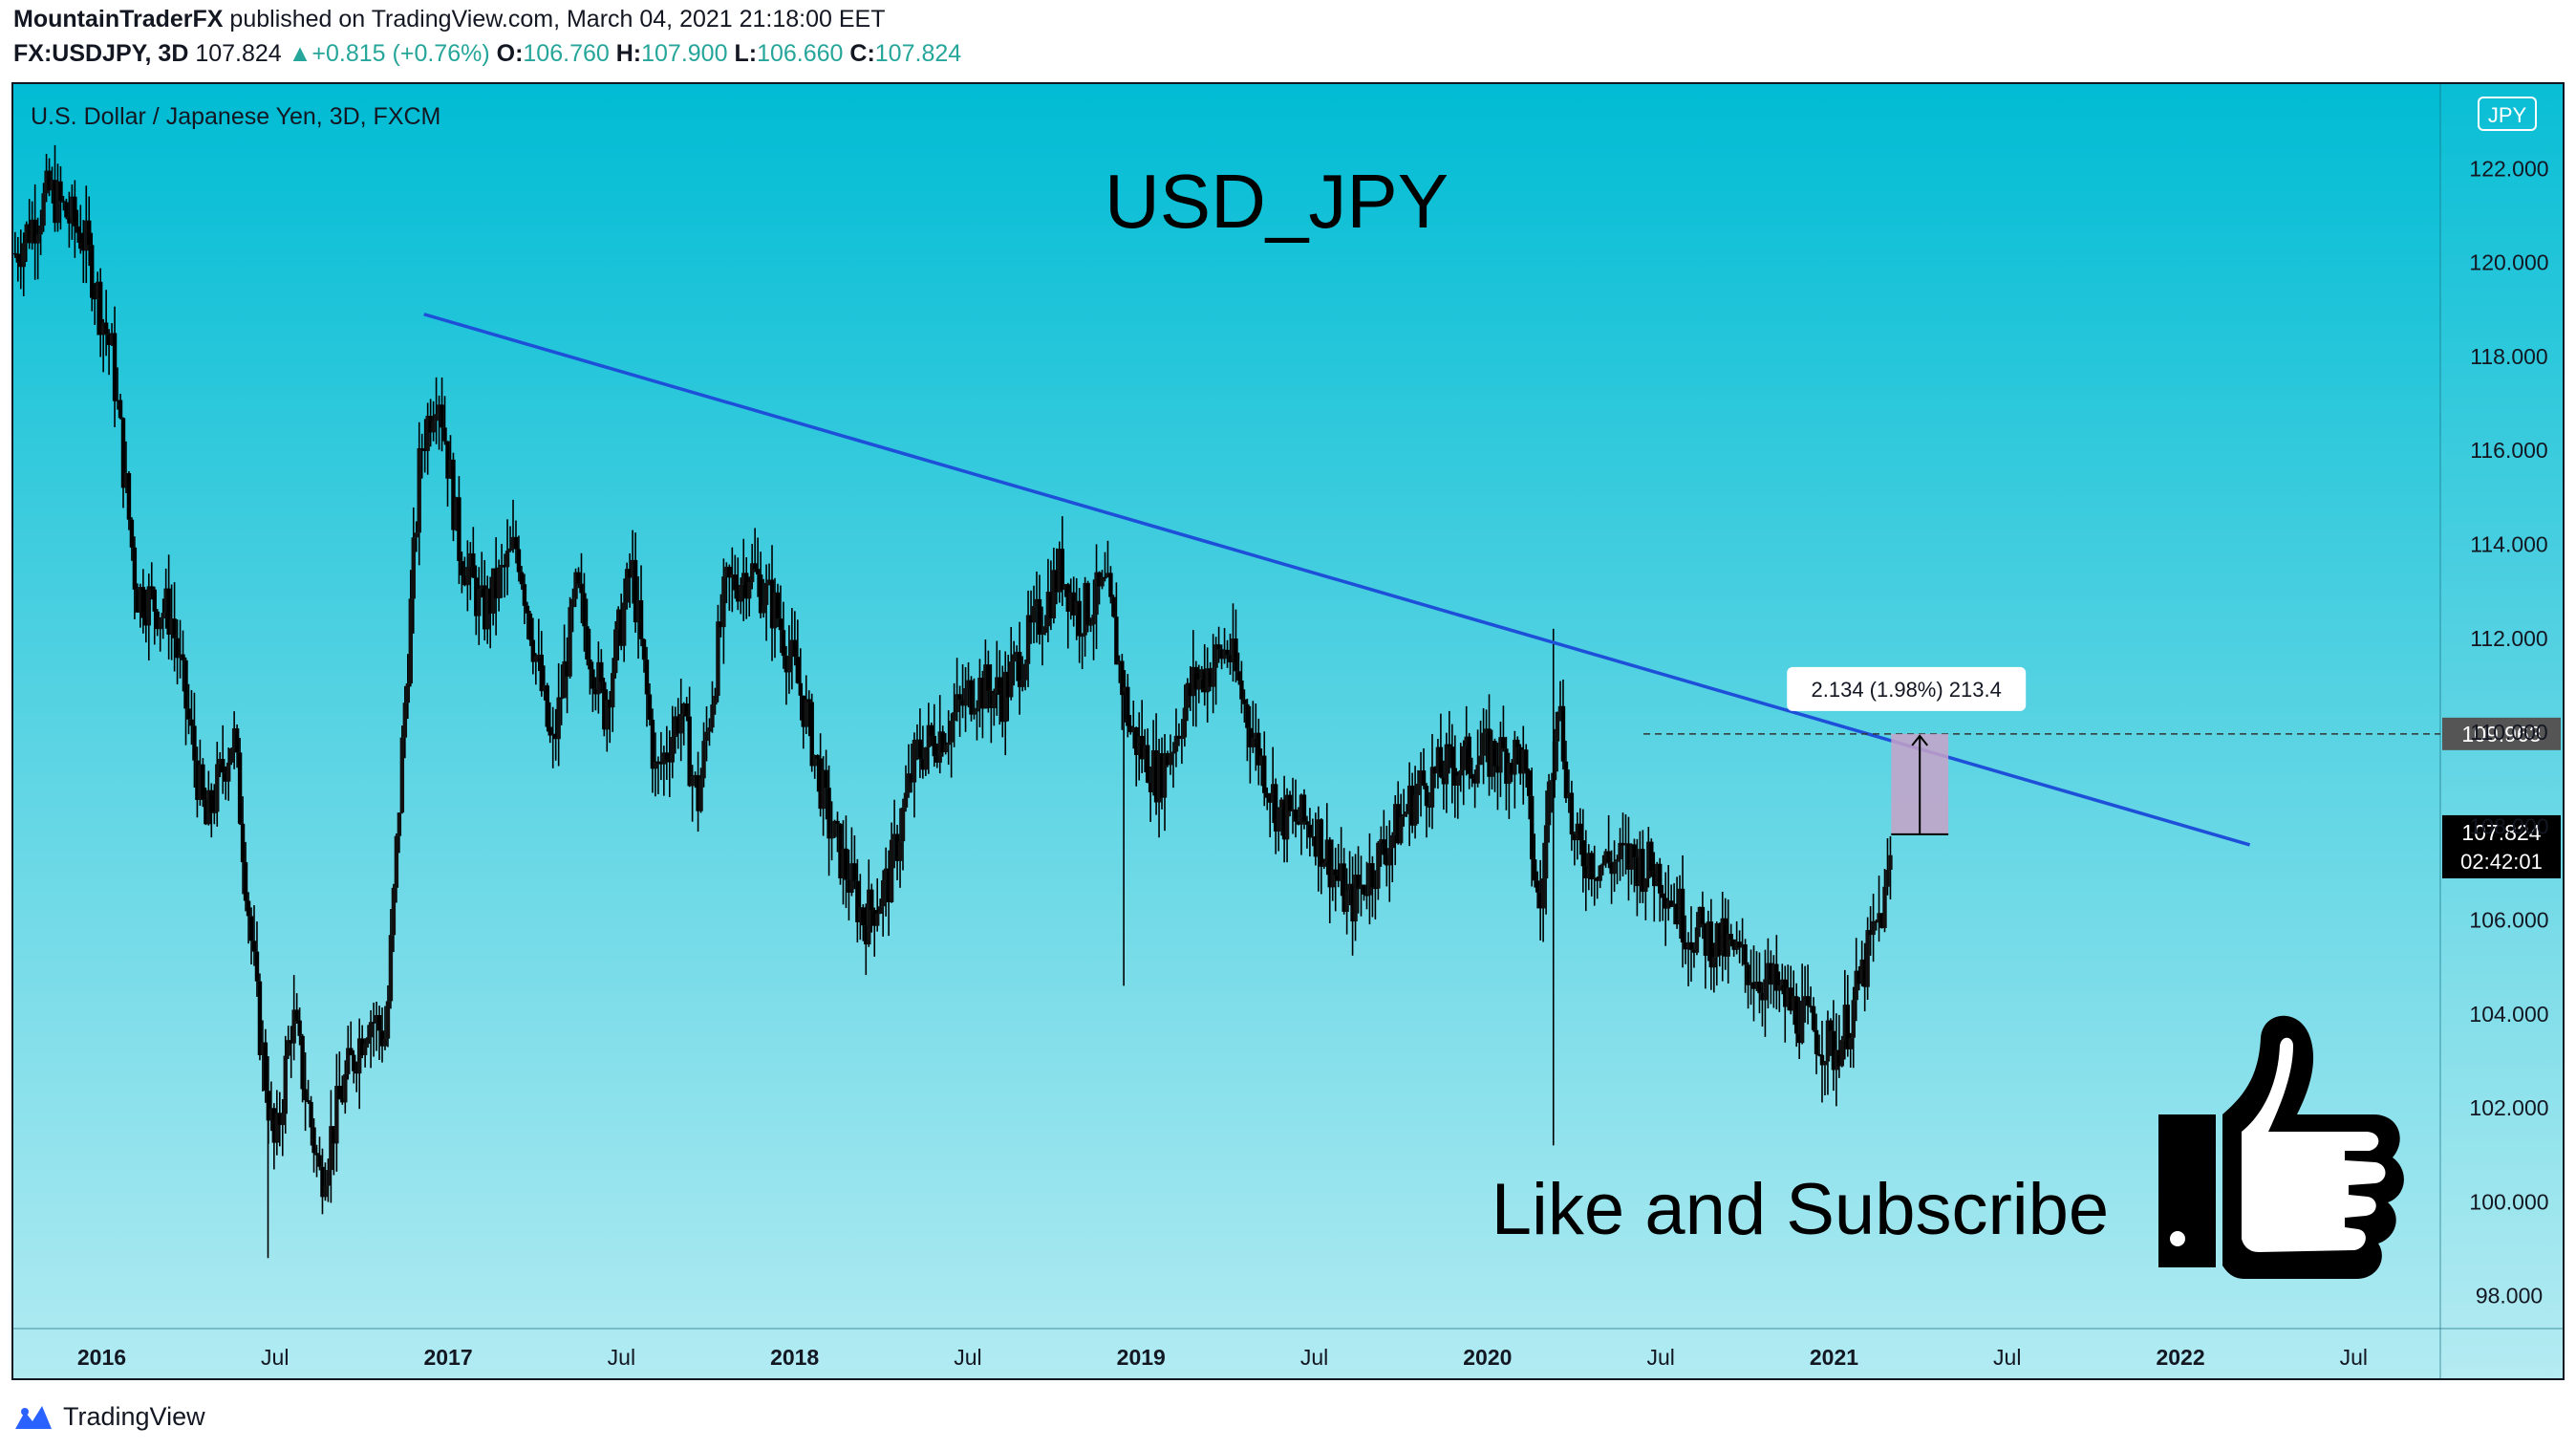 The height and width of the screenshot is (1449, 2576). What do you see at coordinates (2508, 1201) in the screenshot?
I see `y-tick-label: 100.000` at bounding box center [2508, 1201].